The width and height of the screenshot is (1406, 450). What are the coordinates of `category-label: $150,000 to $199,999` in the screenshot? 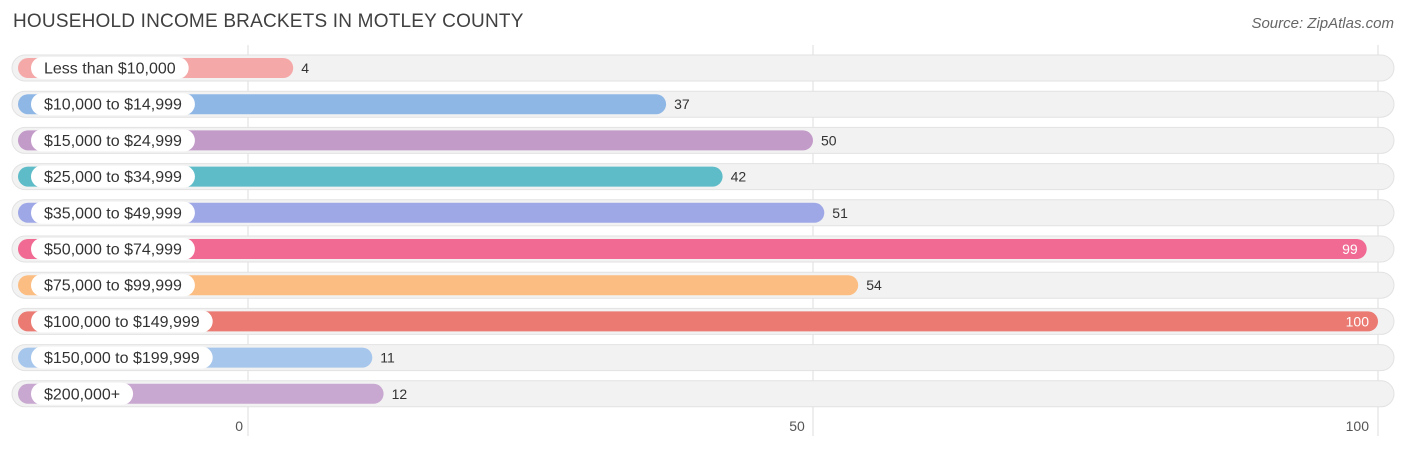 It's located at (122, 358).